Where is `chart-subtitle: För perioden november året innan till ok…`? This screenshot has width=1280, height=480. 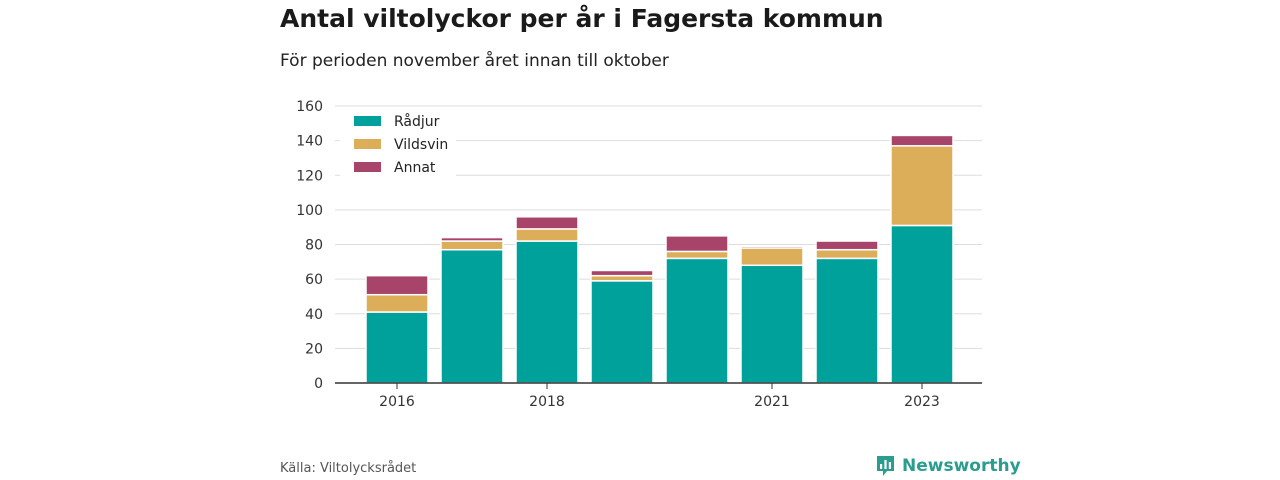 chart-subtitle: För perioden november året innan till ok… is located at coordinates (474, 61).